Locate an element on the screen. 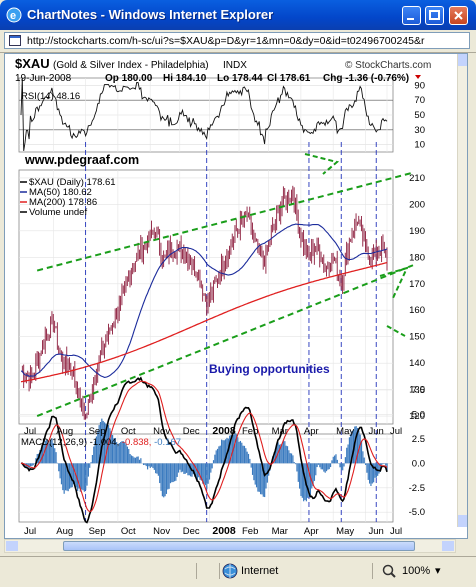  minimize-button is located at coordinates (411, 15).